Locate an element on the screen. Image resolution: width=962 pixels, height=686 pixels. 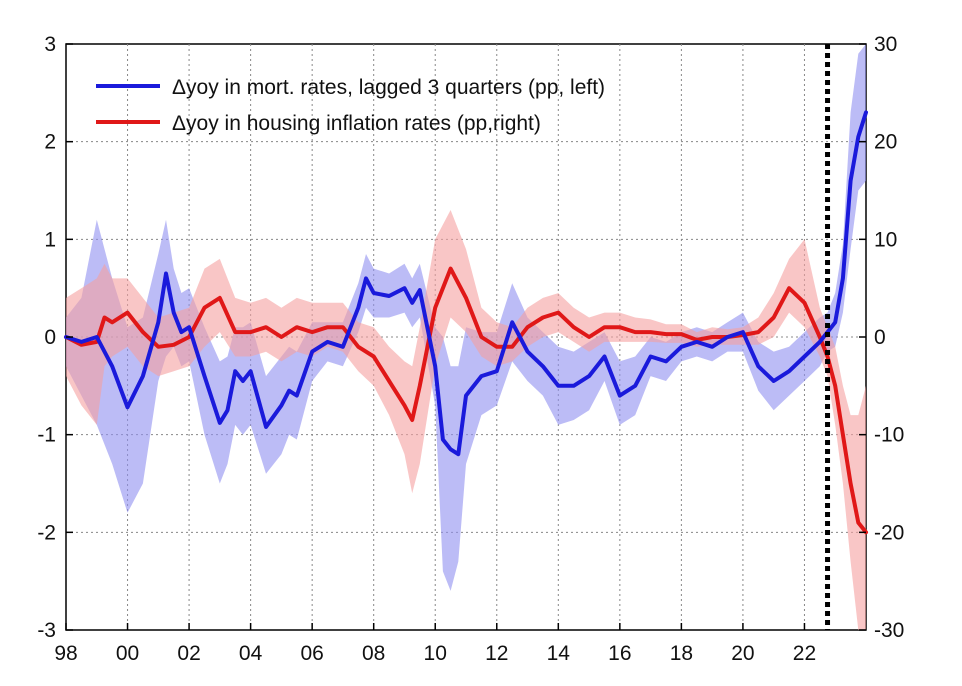
left-tick-label: 0 is located at coordinates (50, 337).